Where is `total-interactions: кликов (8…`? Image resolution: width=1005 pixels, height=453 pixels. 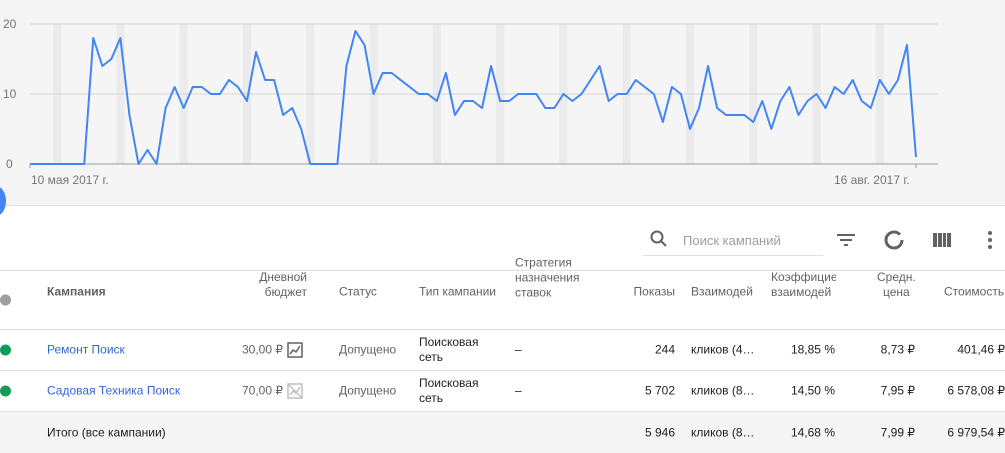
total-interactions: кликов (8… is located at coordinates (723, 432).